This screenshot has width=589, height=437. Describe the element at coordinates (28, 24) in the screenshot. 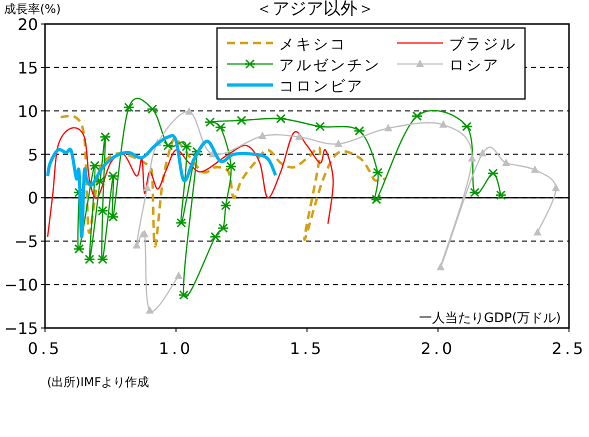

I see `y-tick-label: 20` at that location.